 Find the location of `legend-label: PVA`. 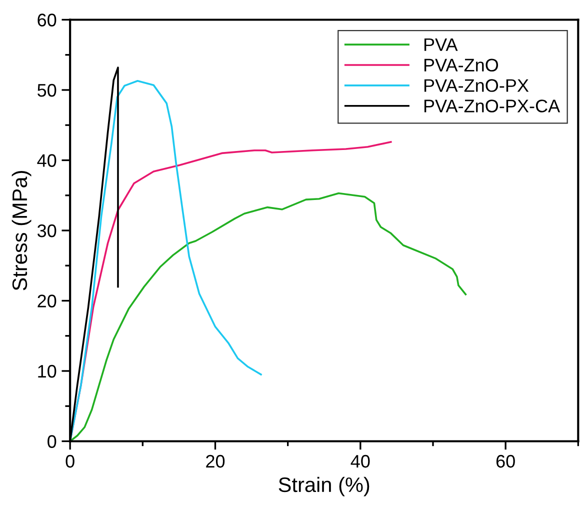

legend-label: PVA is located at coordinates (441, 44).